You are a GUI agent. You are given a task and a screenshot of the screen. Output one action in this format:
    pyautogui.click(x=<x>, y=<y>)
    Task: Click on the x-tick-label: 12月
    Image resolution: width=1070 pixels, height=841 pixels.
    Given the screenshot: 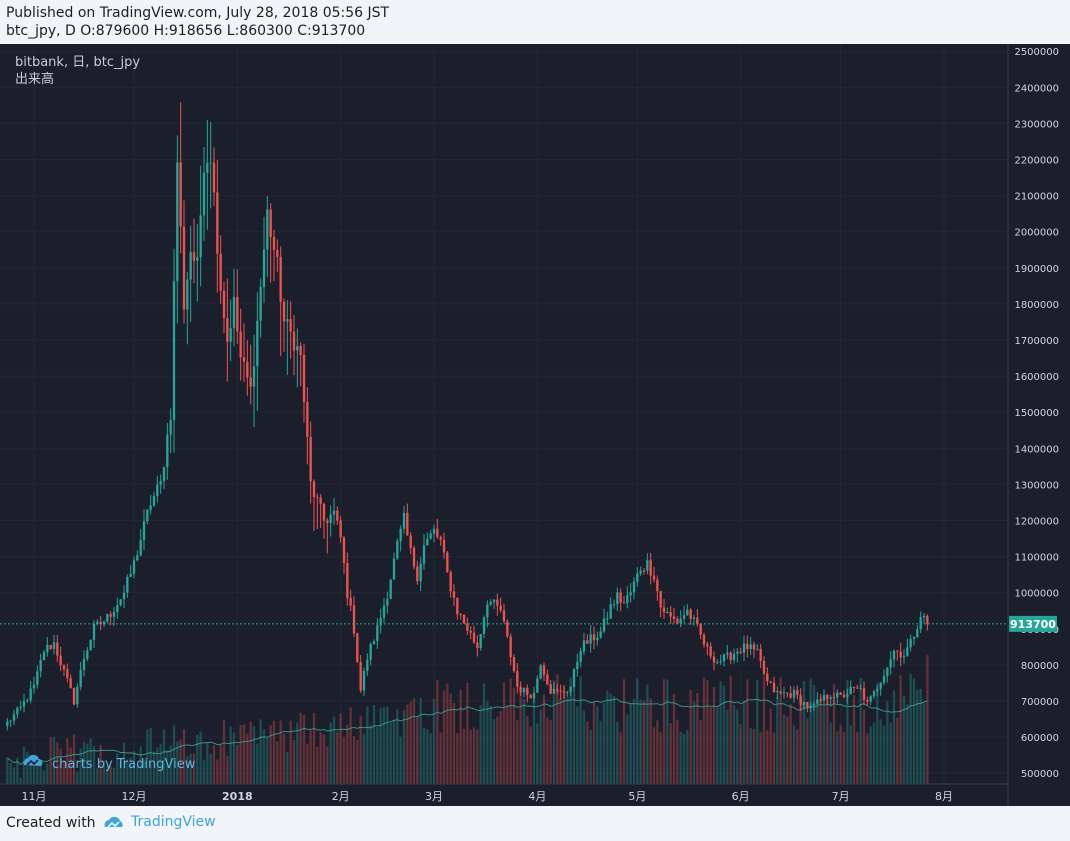 What is the action you would take?
    pyautogui.click(x=134, y=796)
    